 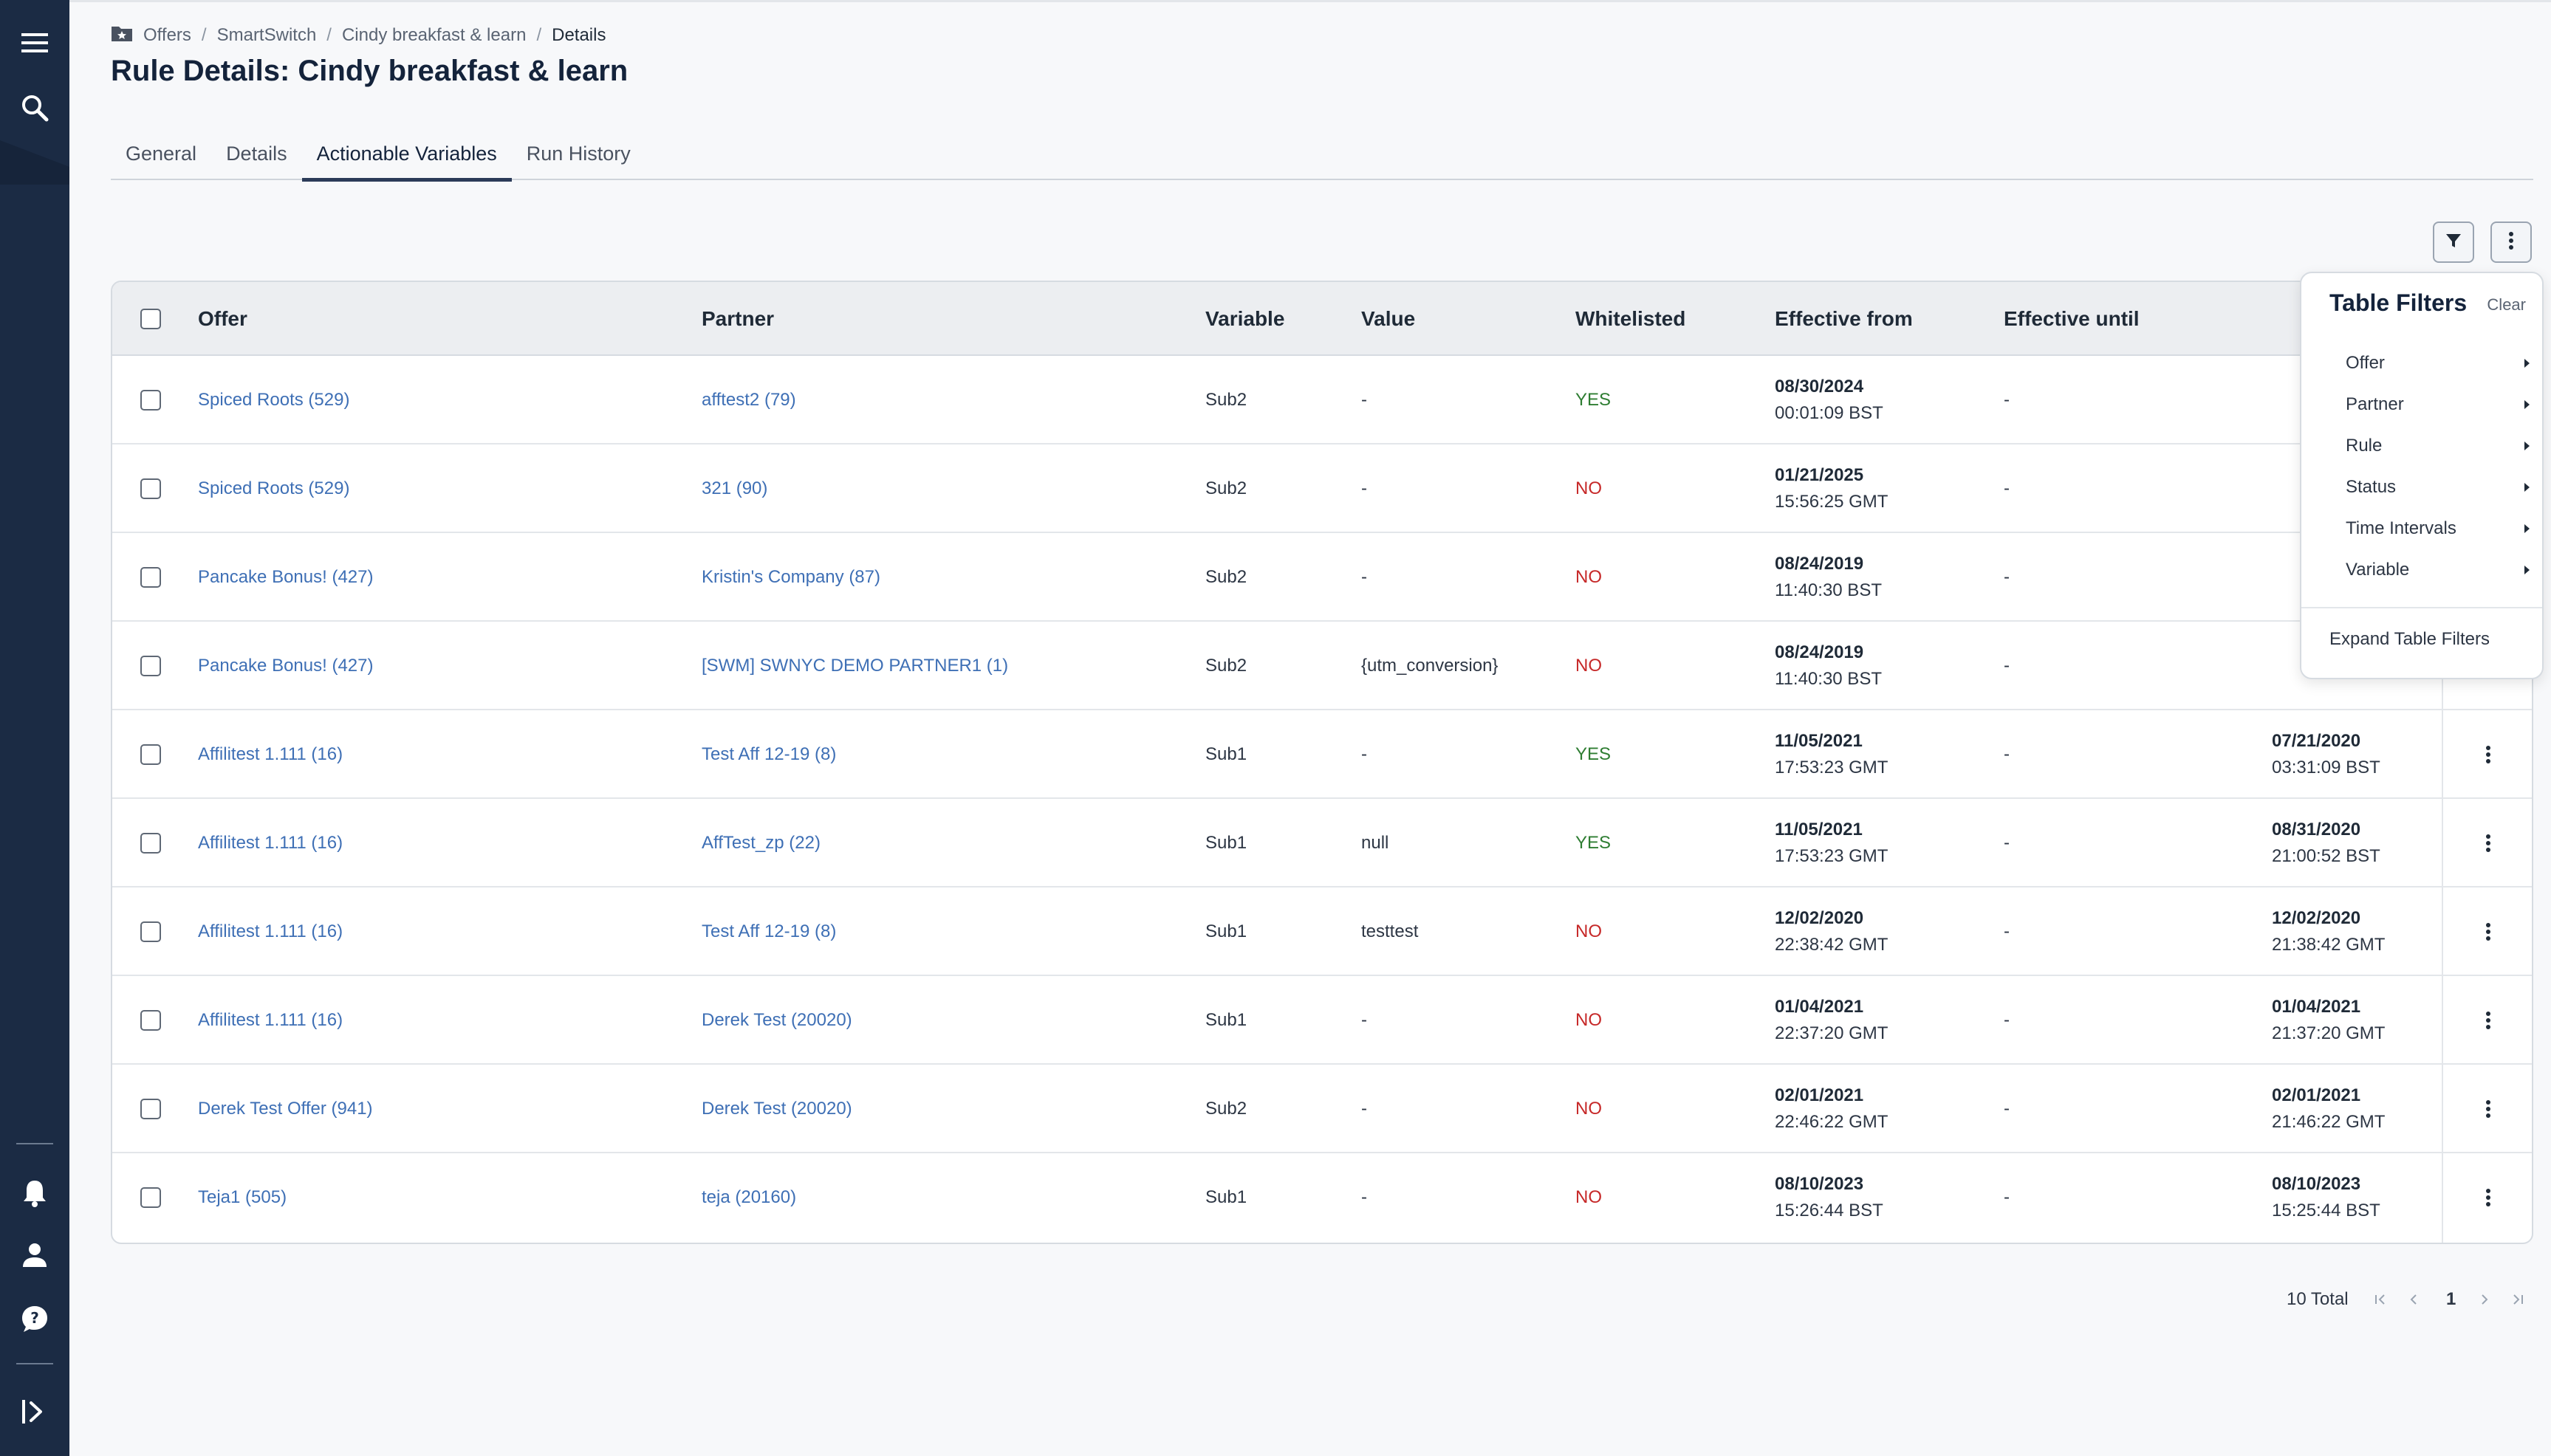 I want to click on filter-icon, so click(x=2453, y=243).